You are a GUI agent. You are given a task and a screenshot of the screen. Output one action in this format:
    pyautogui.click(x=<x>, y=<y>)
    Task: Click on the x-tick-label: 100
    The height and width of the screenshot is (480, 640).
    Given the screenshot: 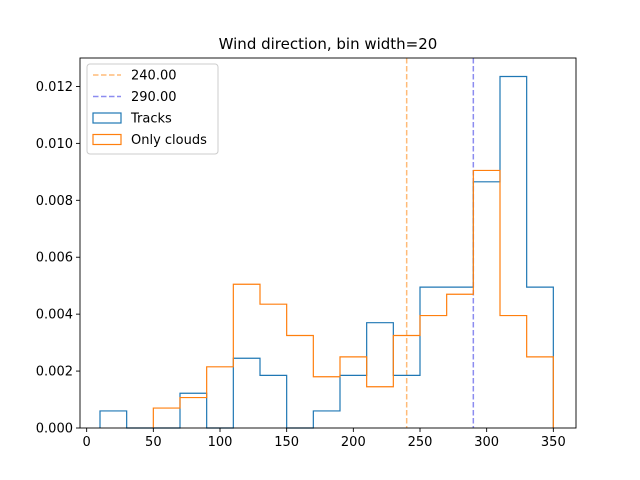 What is the action you would take?
    pyautogui.click(x=220, y=442)
    